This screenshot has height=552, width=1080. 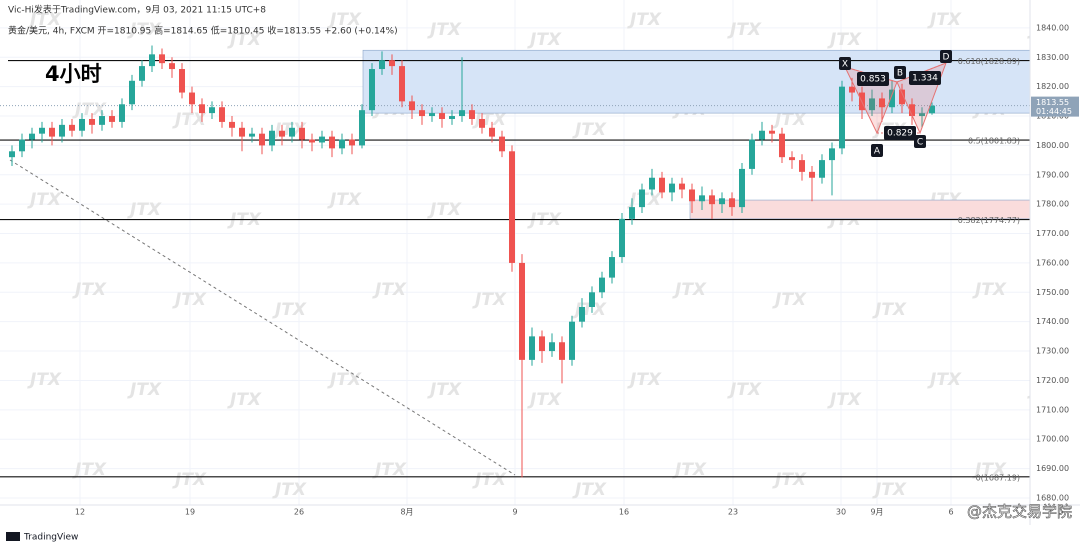 What do you see at coordinates (1055, 106) in the screenshot?
I see `last-price-box` at bounding box center [1055, 106].